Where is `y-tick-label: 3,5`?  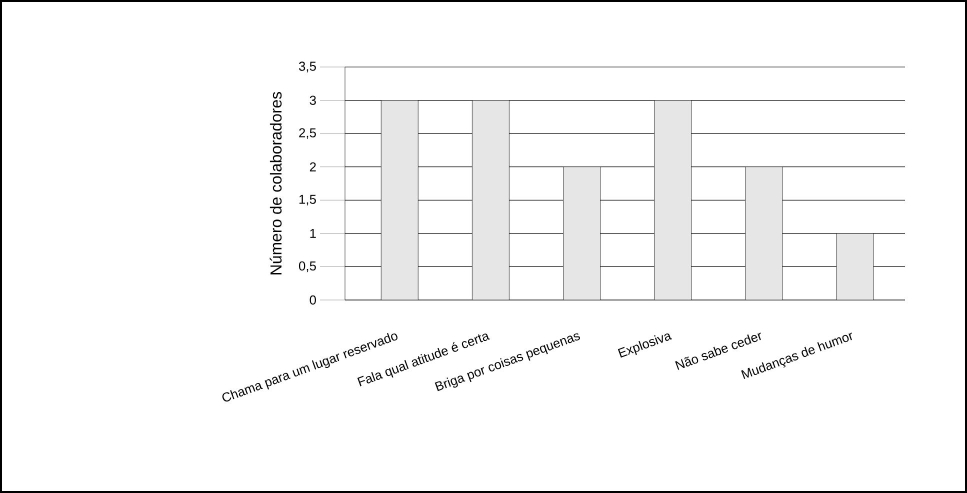 y-tick-label: 3,5 is located at coordinates (307, 67).